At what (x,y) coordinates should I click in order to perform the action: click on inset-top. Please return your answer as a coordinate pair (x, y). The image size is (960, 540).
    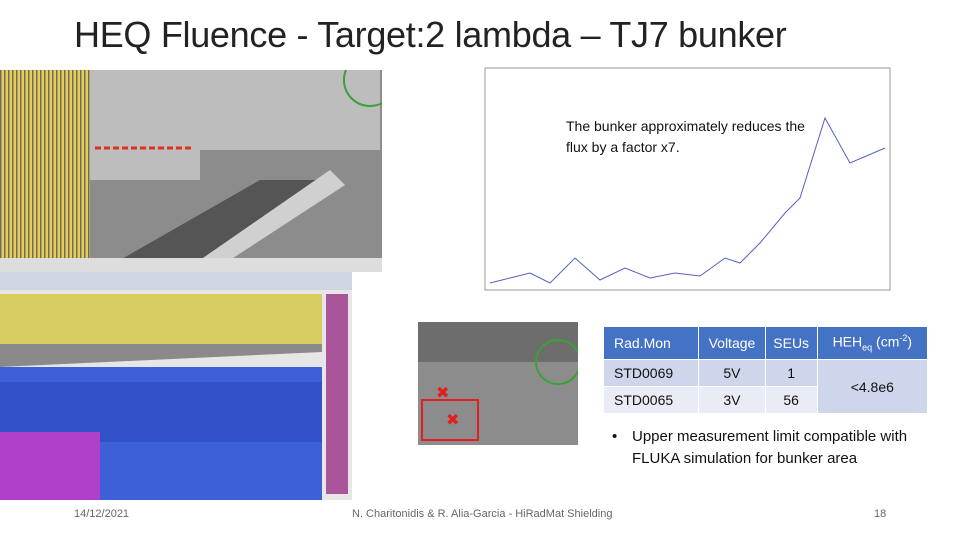
    Looking at the image, I should click on (498, 342).